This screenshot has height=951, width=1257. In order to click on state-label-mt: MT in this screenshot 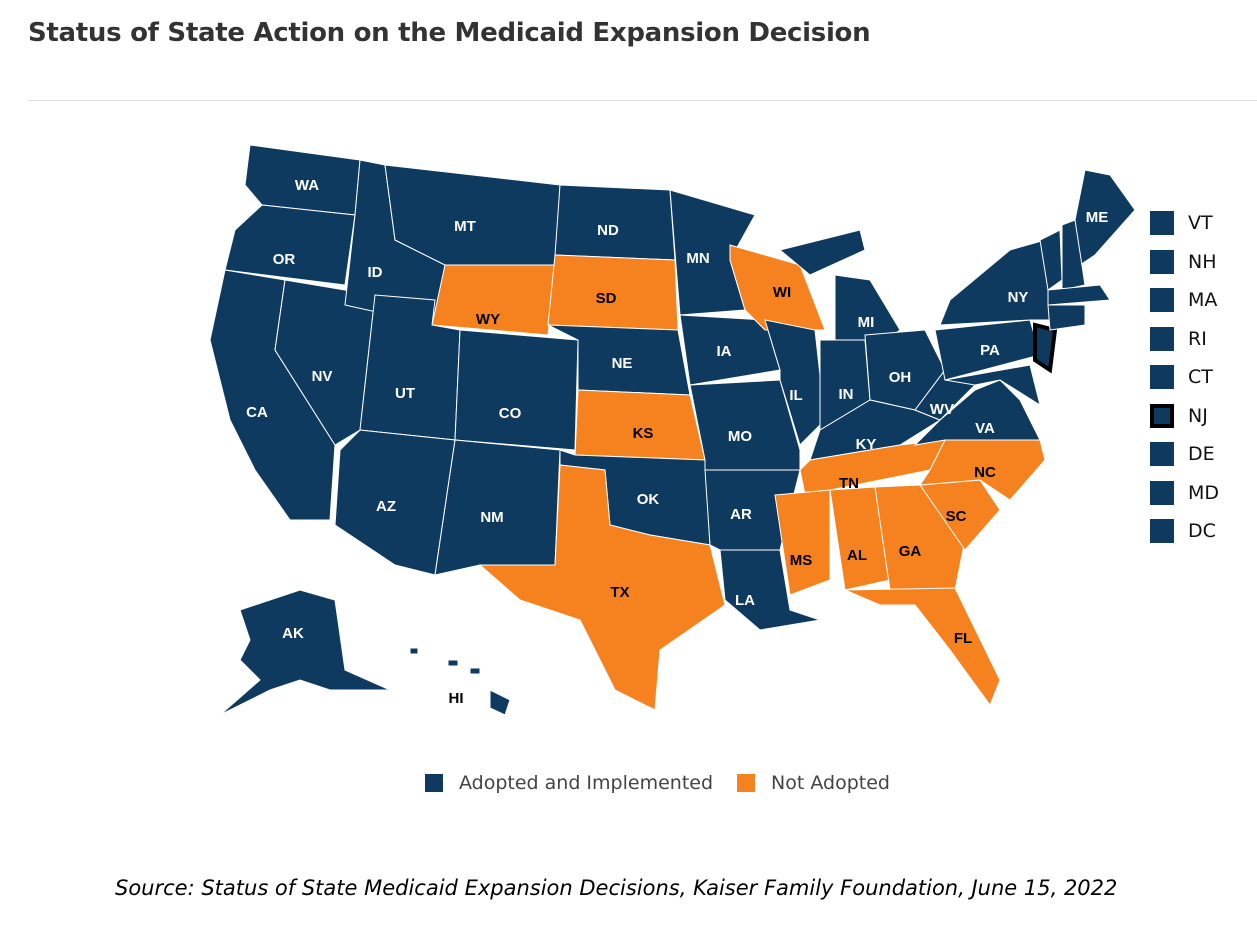, I will do `click(465, 226)`.